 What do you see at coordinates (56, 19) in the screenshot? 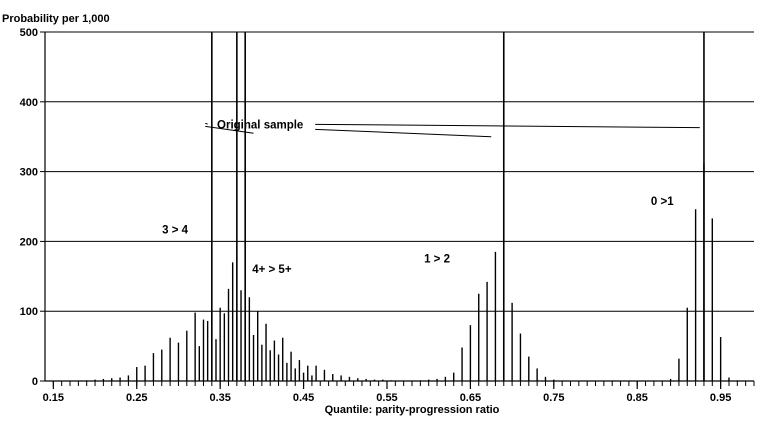
I see `y-axis-label: Probability per 1,000` at bounding box center [56, 19].